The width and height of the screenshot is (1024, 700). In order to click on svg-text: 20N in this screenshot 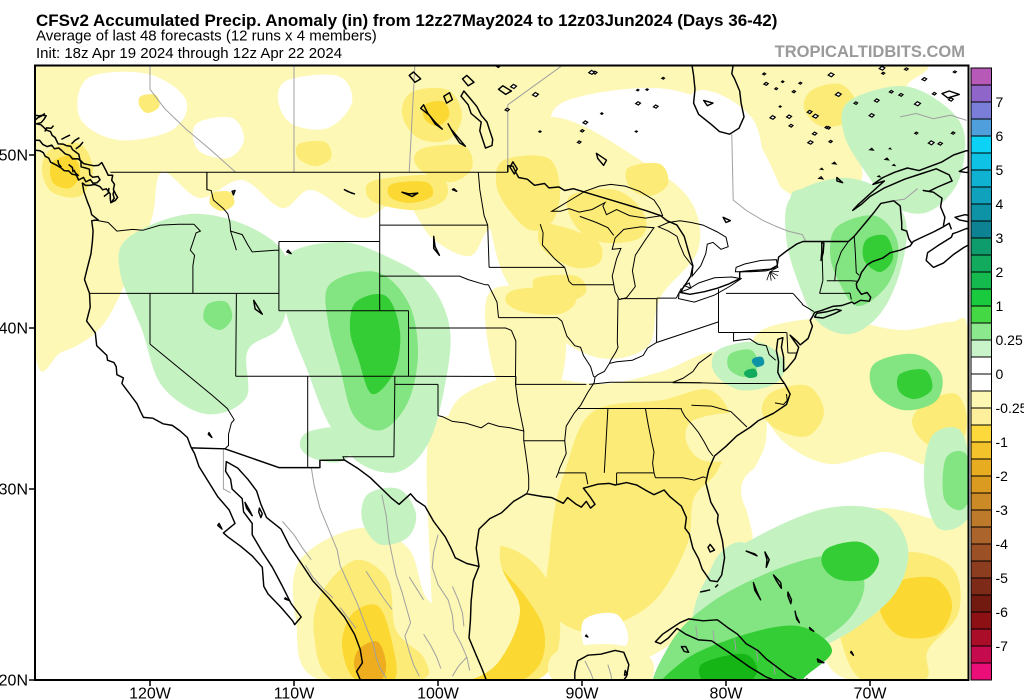, I will do `click(14, 681)`.